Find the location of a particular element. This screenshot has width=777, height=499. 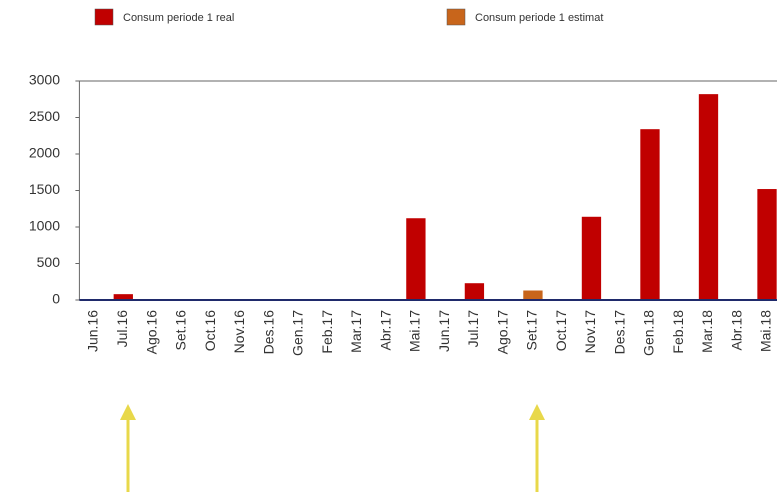

x-tick-label: Nov.16 is located at coordinates (239, 332).